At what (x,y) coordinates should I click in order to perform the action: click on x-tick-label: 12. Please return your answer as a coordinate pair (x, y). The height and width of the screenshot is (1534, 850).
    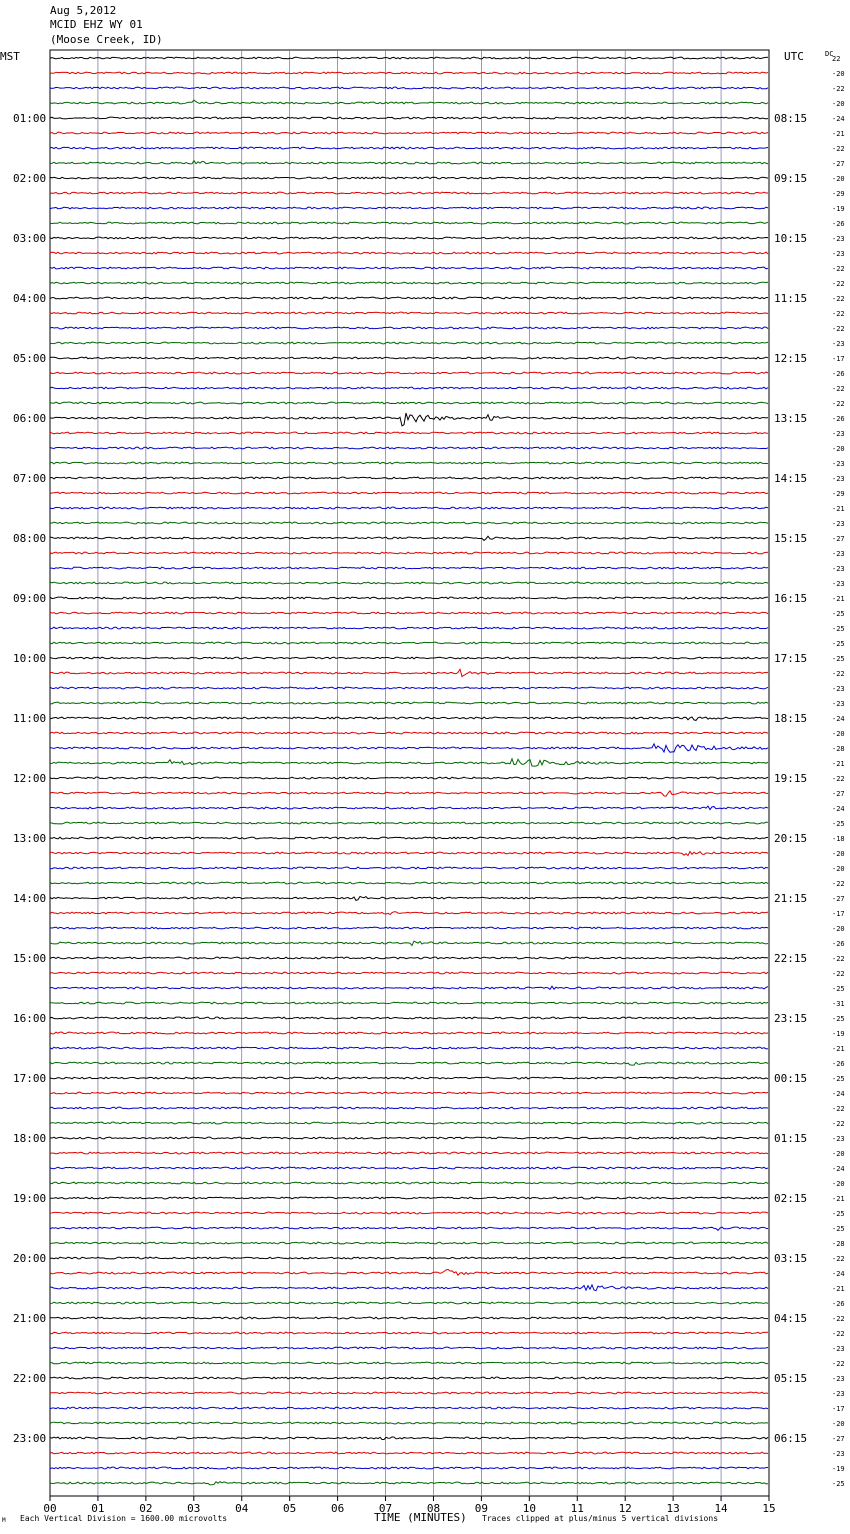
    Looking at the image, I should click on (625, 1508).